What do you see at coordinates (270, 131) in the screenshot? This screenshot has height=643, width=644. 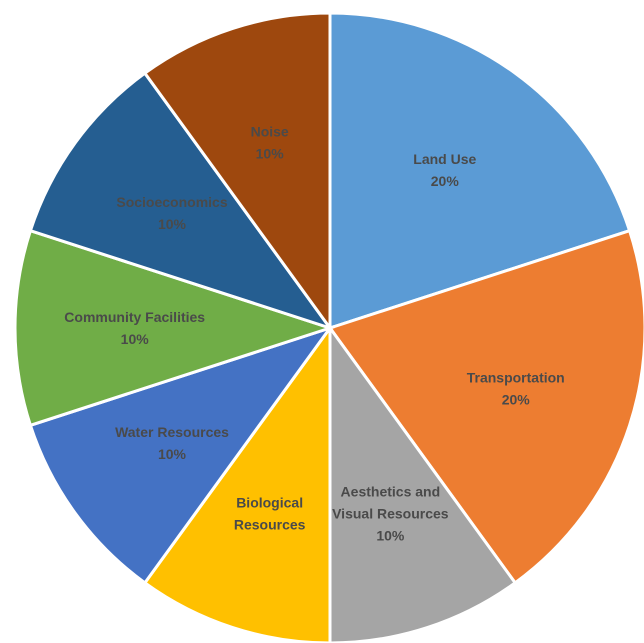 I see `slice-label-line: Noise` at bounding box center [270, 131].